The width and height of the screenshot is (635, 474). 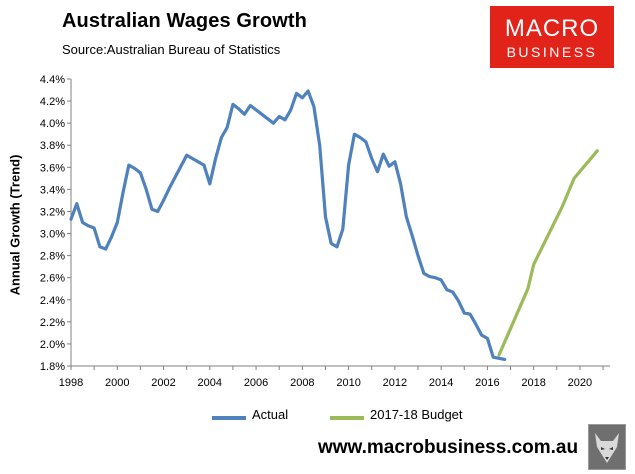 I want to click on wolf-logo-icon, so click(x=607, y=447).